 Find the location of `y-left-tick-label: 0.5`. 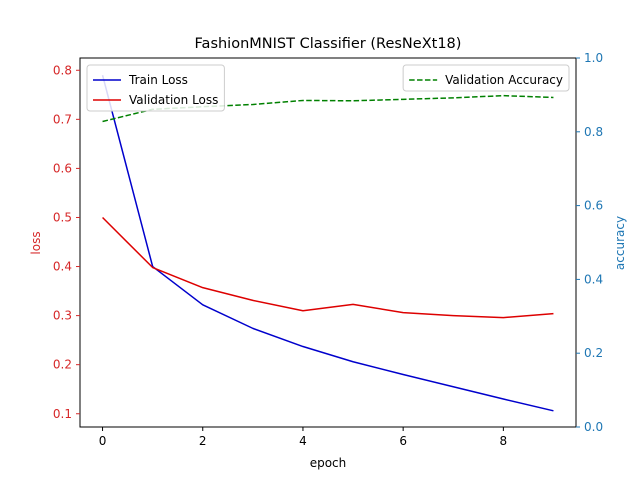

y-left-tick-label: 0.5 is located at coordinates (62, 217).